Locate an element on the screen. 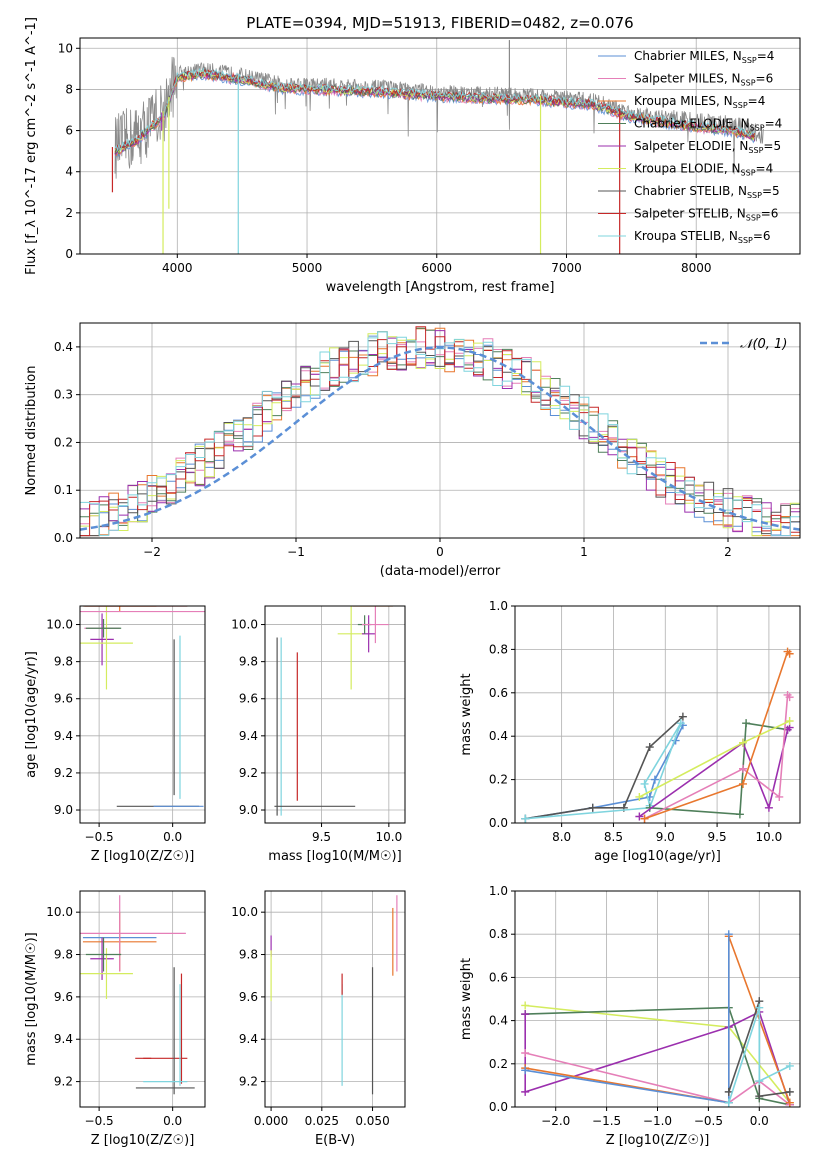 This screenshot has width=819, height=1170. y-axis-label: Flux [f_λ 10^-17 erg cm^-2 s^-1 A^-1] is located at coordinates (31, 146).